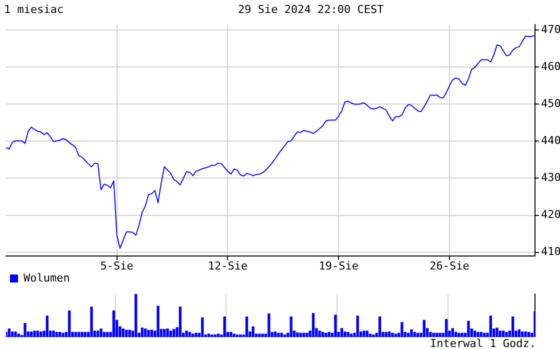  I want to click on chart-title: 29 Sie 2024 22:00 CEST, so click(311, 9).